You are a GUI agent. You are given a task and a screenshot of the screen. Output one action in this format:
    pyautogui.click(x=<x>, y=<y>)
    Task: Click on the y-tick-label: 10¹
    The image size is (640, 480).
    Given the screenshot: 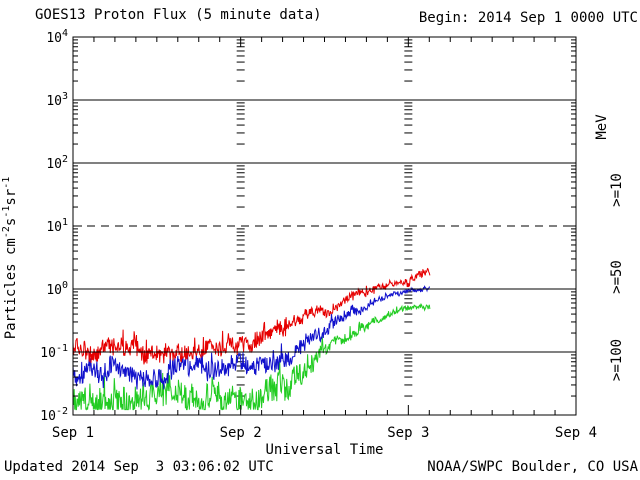 What is the action you would take?
    pyautogui.click(x=57, y=226)
    